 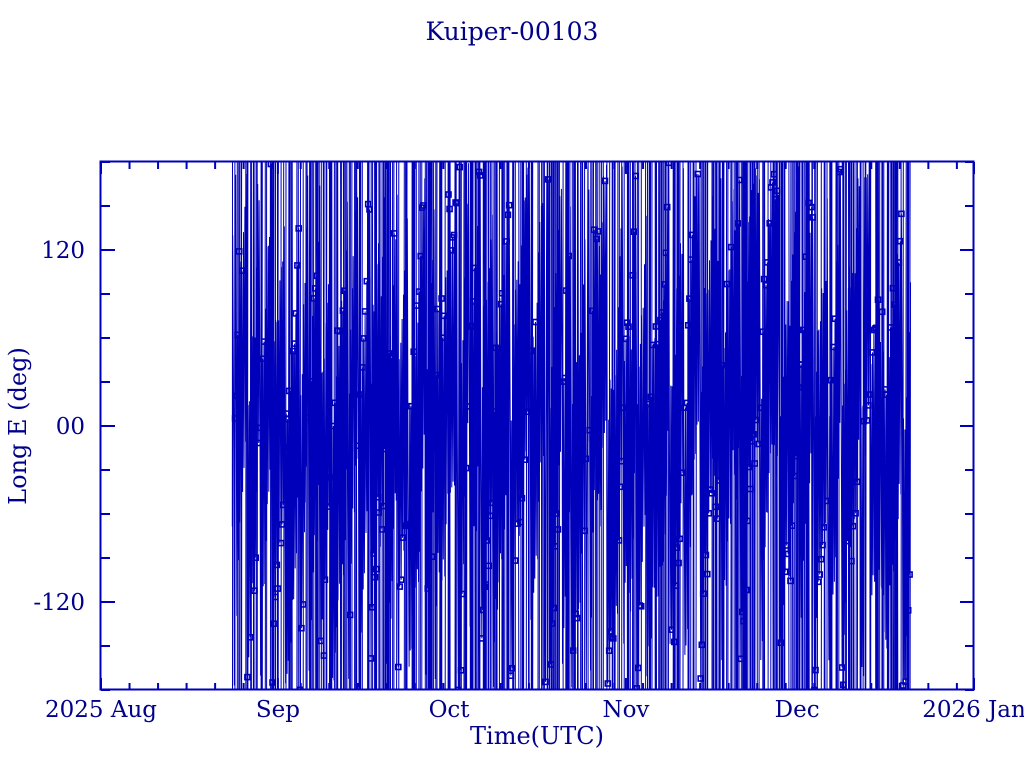 I want to click on y-tick-label: 120, so click(x=63, y=251).